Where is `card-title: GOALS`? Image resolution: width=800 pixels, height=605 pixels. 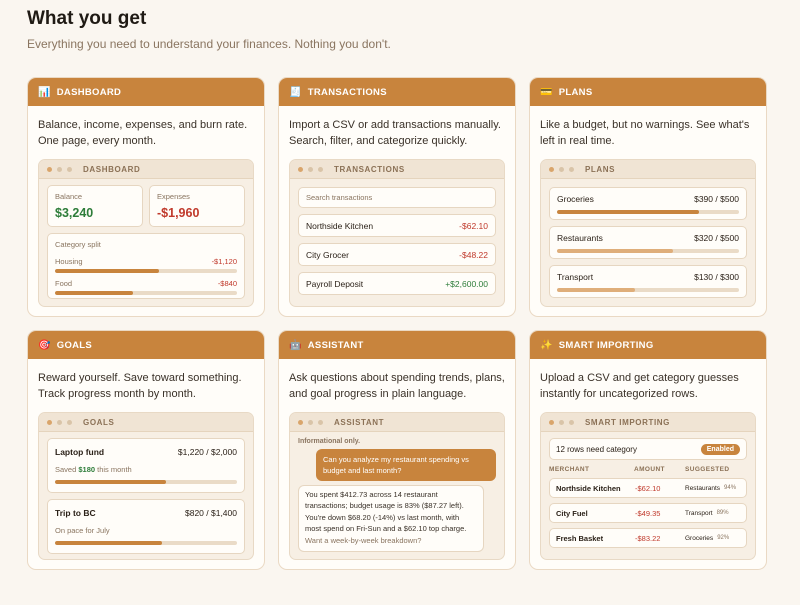 card-title: GOALS is located at coordinates (74, 345).